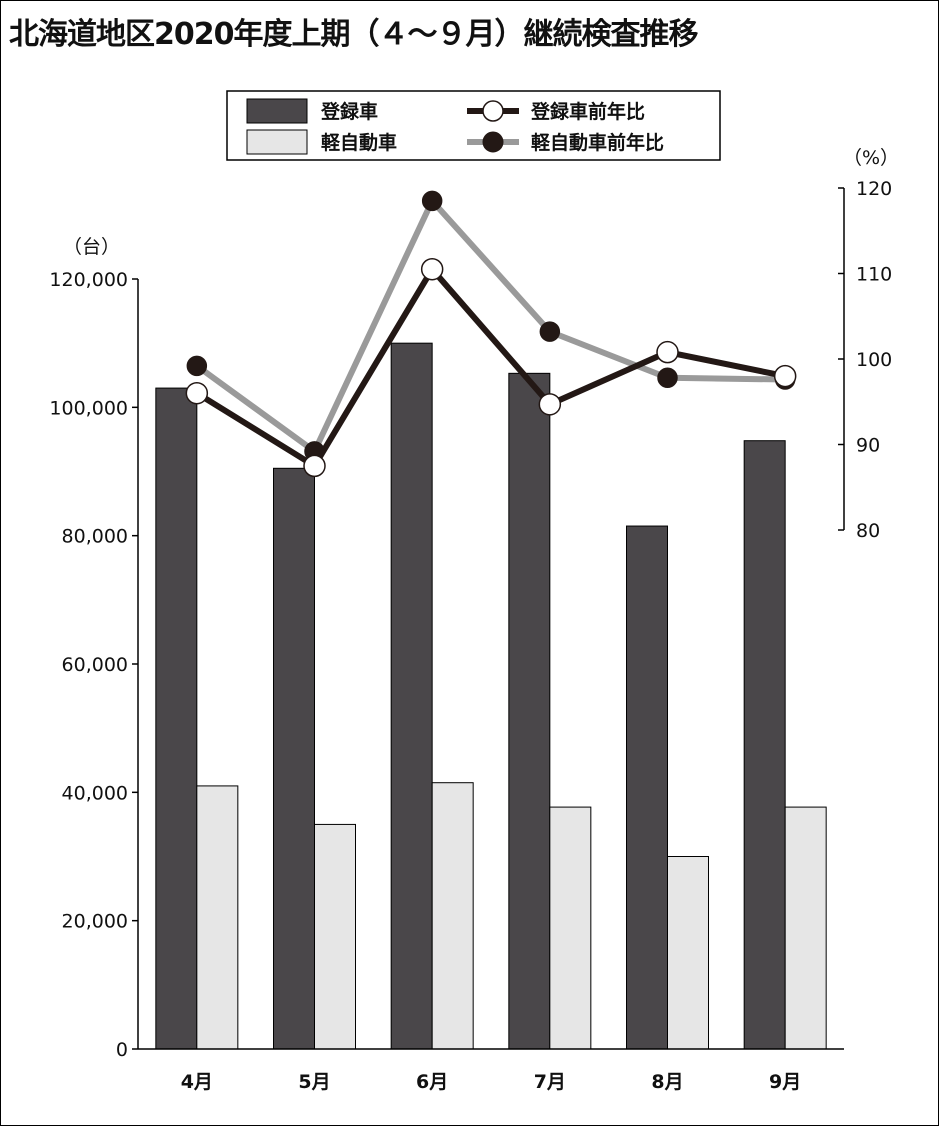  What do you see at coordinates (587, 111) in the screenshot?
I see `legend-label-registered-yoy: 登録車前年比` at bounding box center [587, 111].